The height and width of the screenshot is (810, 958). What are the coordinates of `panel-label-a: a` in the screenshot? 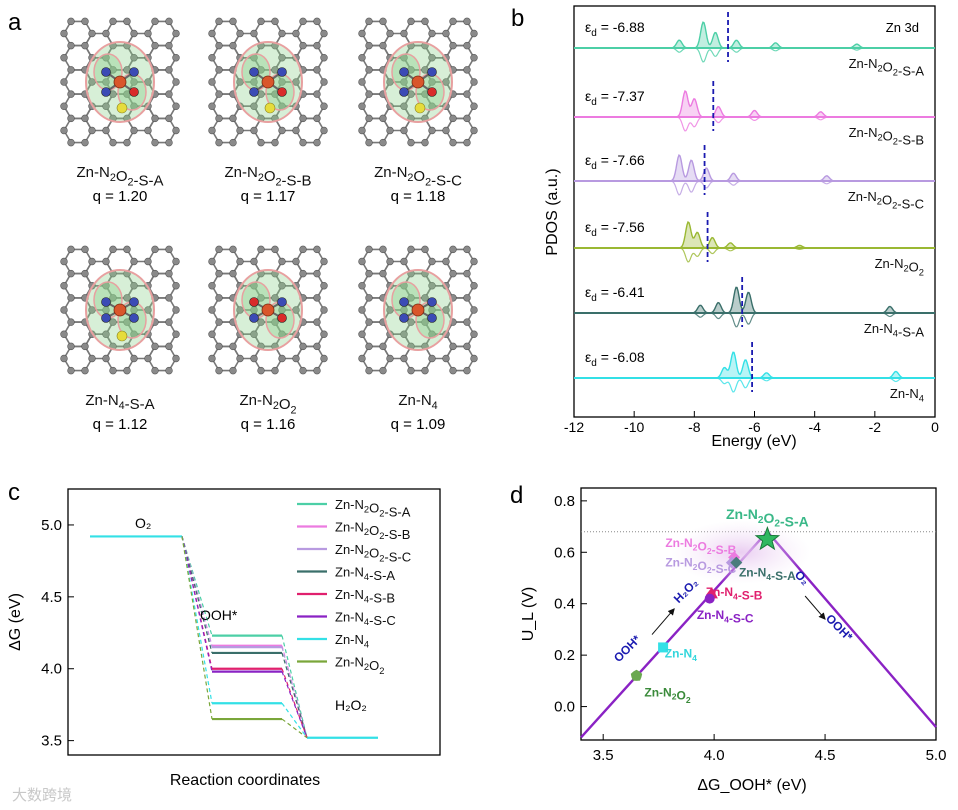 It's located at (15, 22).